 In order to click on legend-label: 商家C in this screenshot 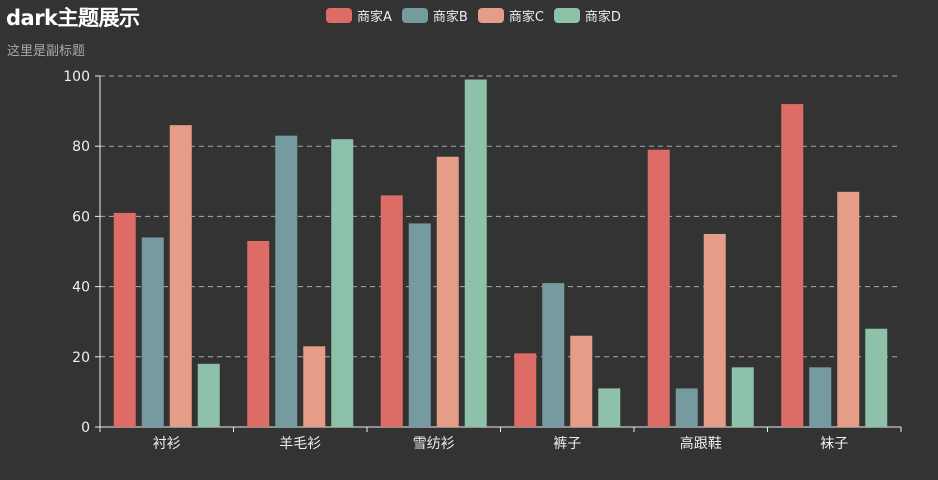, I will do `click(526, 17)`.